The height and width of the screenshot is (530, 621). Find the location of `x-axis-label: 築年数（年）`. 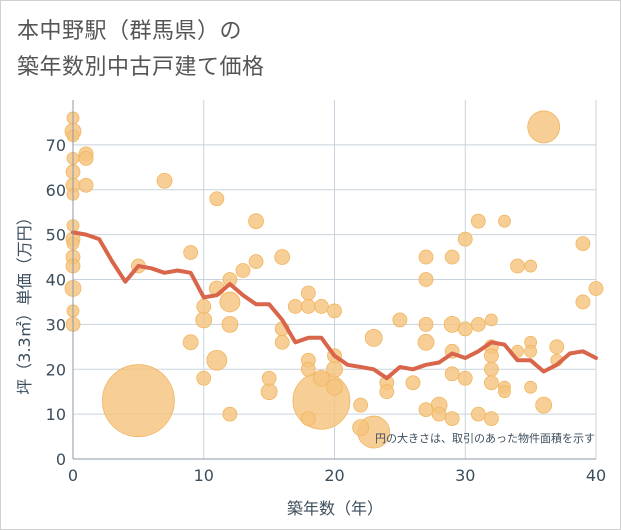

x-axis-label: 築年数（年） is located at coordinates (335, 508).